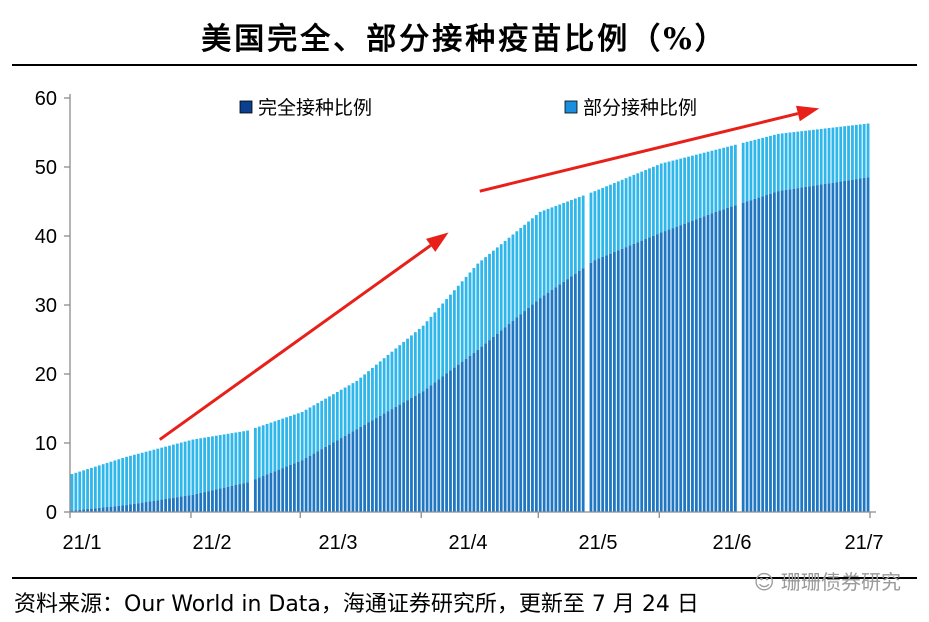 The height and width of the screenshot is (622, 929). Describe the element at coordinates (46, 375) in the screenshot. I see `y-tick-label: 20` at that location.